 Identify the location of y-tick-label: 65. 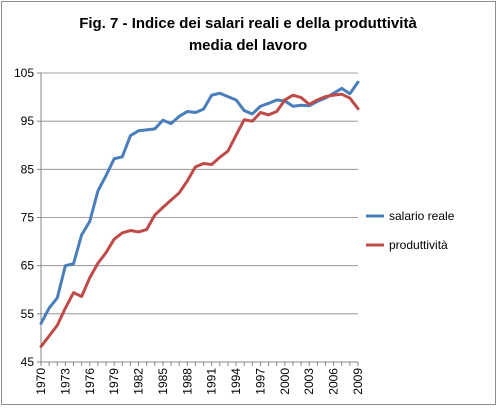
(28, 266).